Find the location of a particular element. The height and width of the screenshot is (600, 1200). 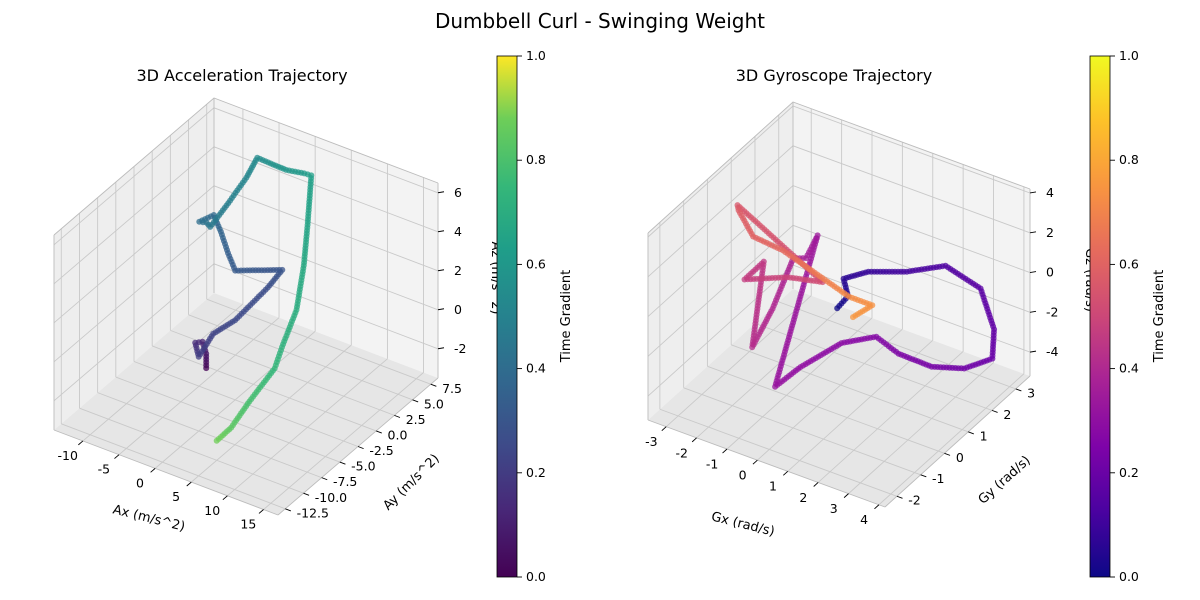

colorbar-tick-label: 0.0 is located at coordinates (536, 576).